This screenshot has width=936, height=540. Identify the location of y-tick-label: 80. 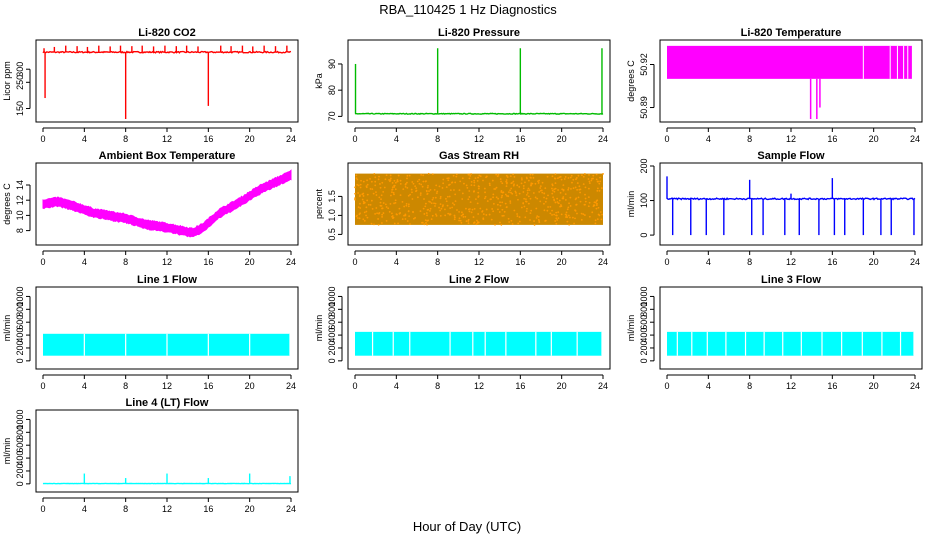
(332, 90).